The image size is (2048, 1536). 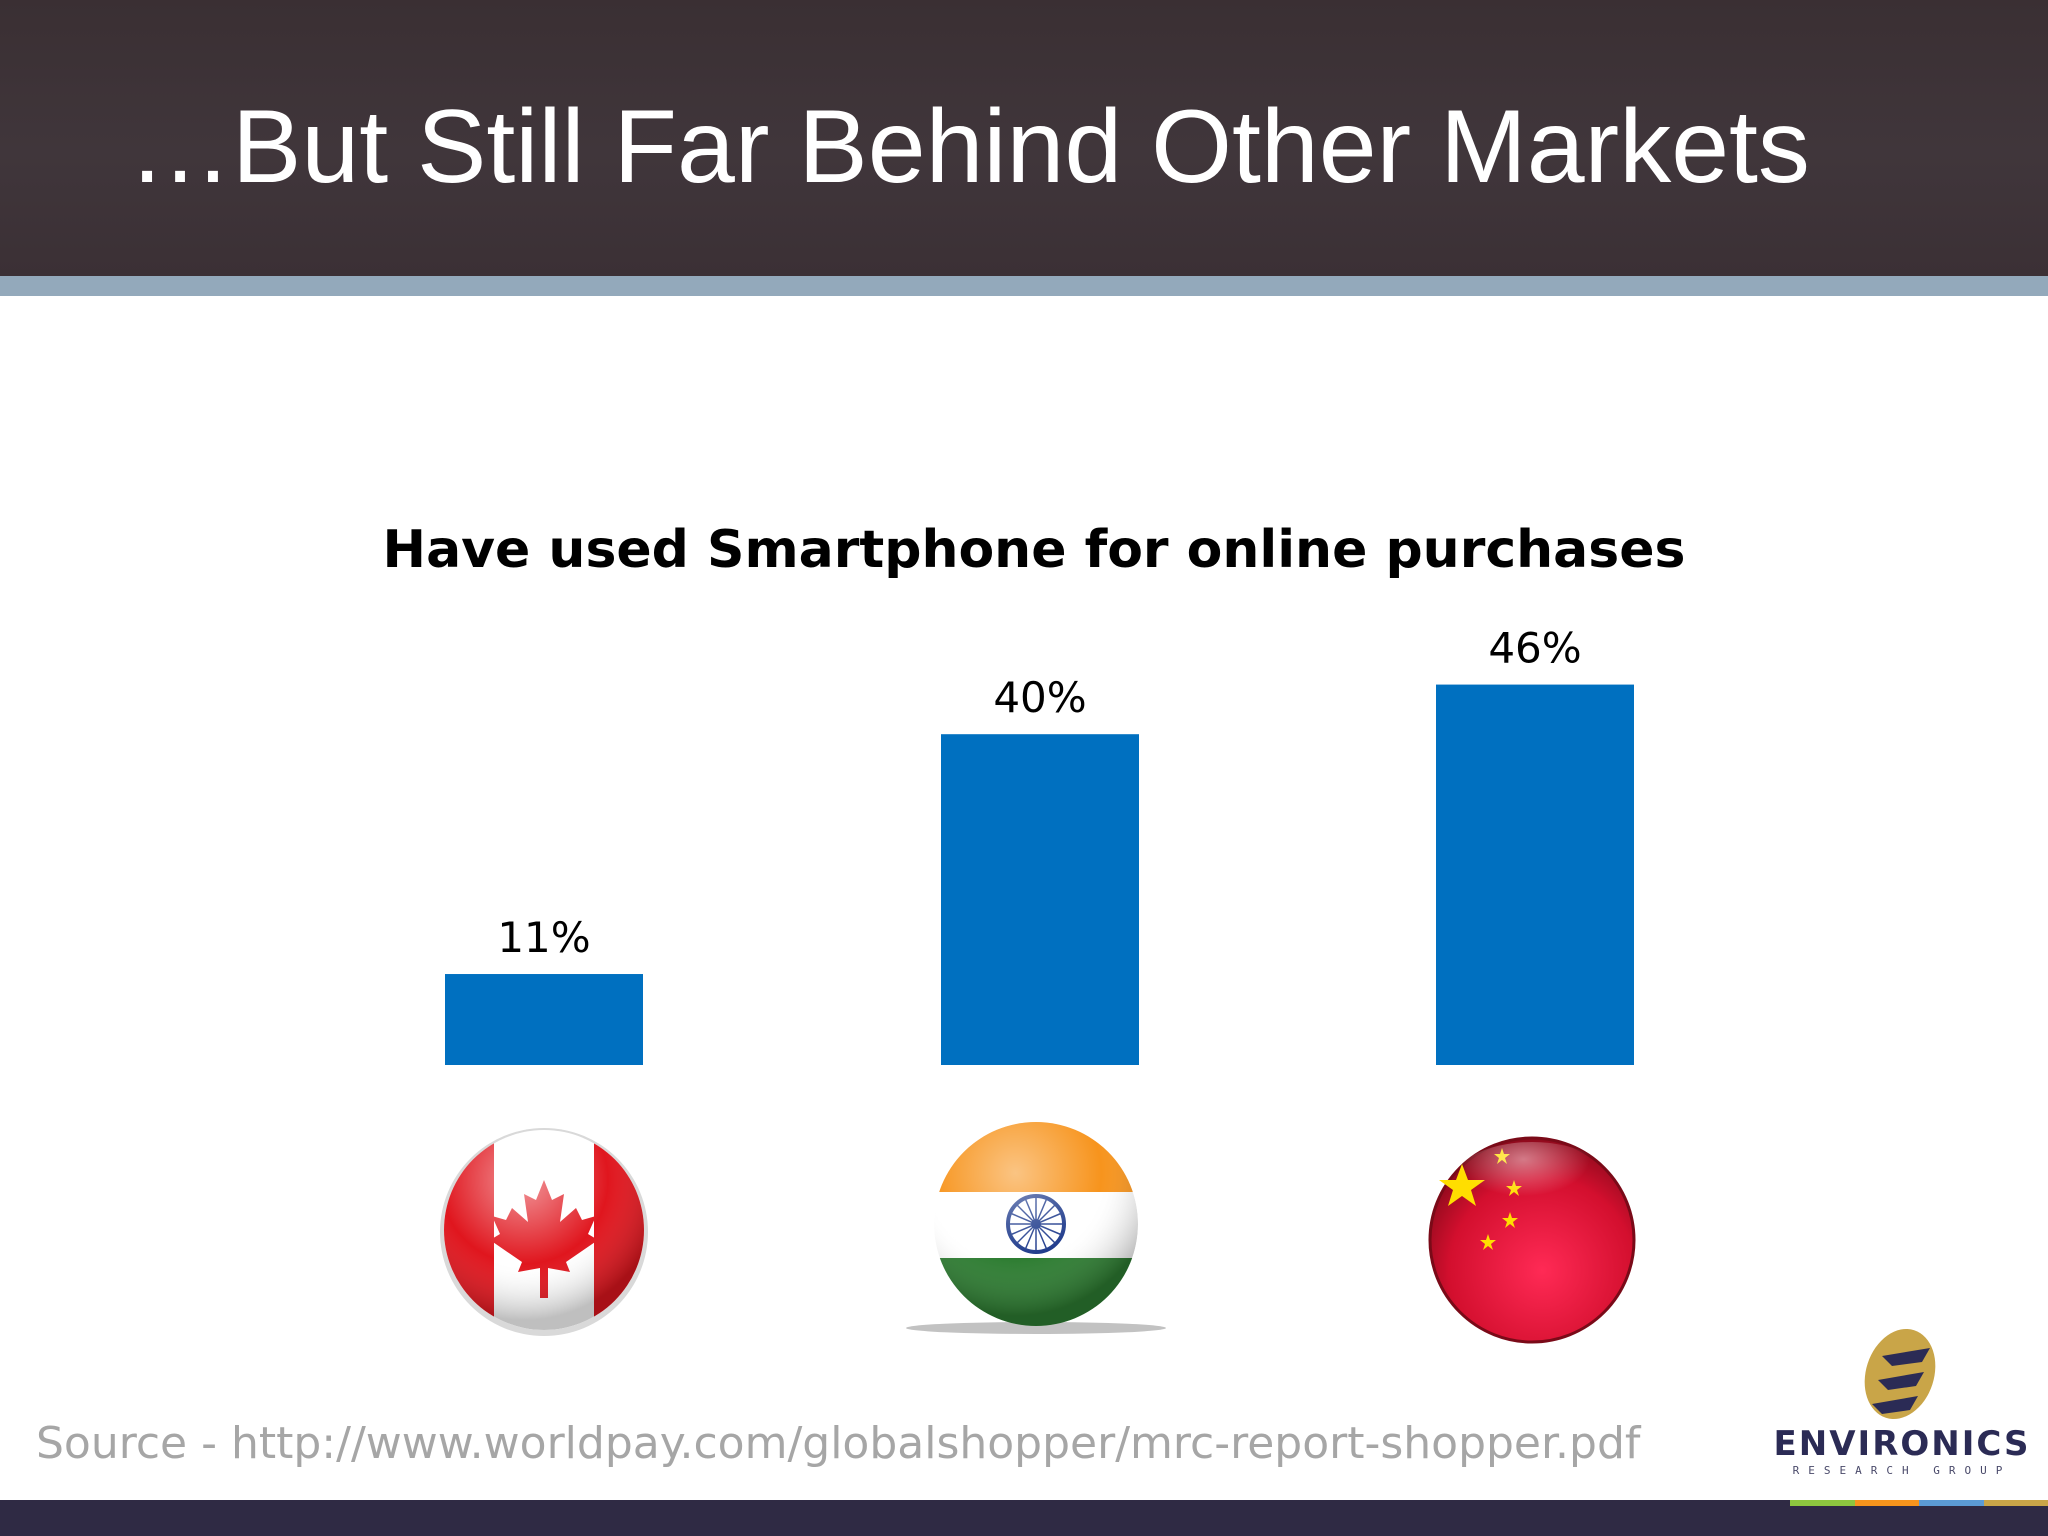 What do you see at coordinates (1902, 1470) in the screenshot?
I see `logo-tagline: RESEARCH GROUP` at bounding box center [1902, 1470].